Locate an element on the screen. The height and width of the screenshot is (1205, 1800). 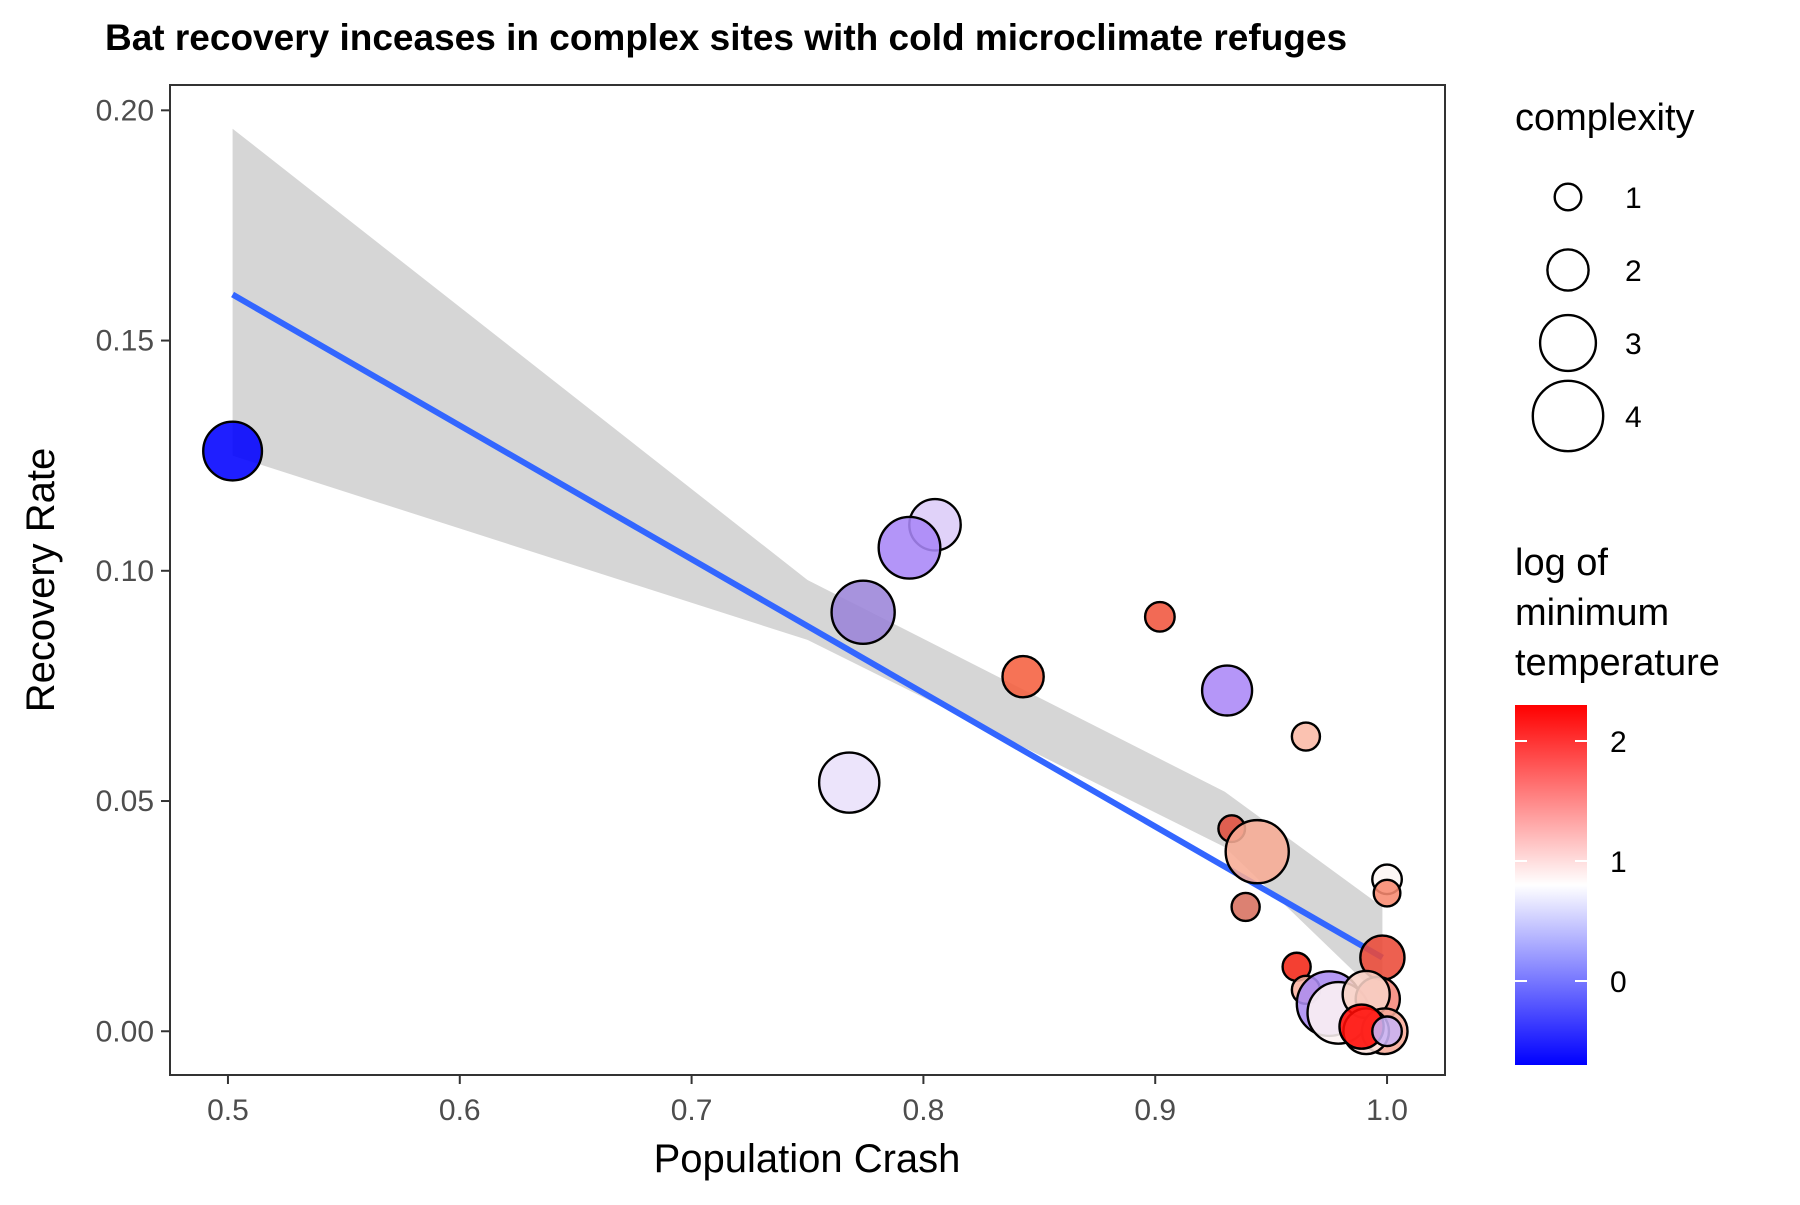
size-legend-label: 1 is located at coordinates (1633, 198).